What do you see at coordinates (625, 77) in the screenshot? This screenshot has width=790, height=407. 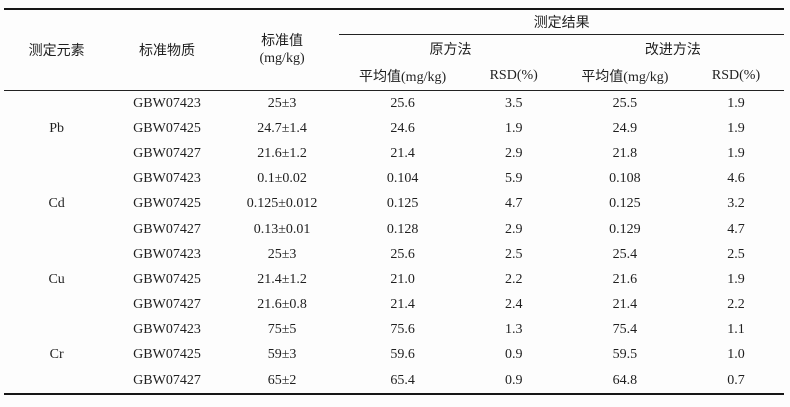 I see `col-header-mean-improved: 平均值(mg/kg)` at bounding box center [625, 77].